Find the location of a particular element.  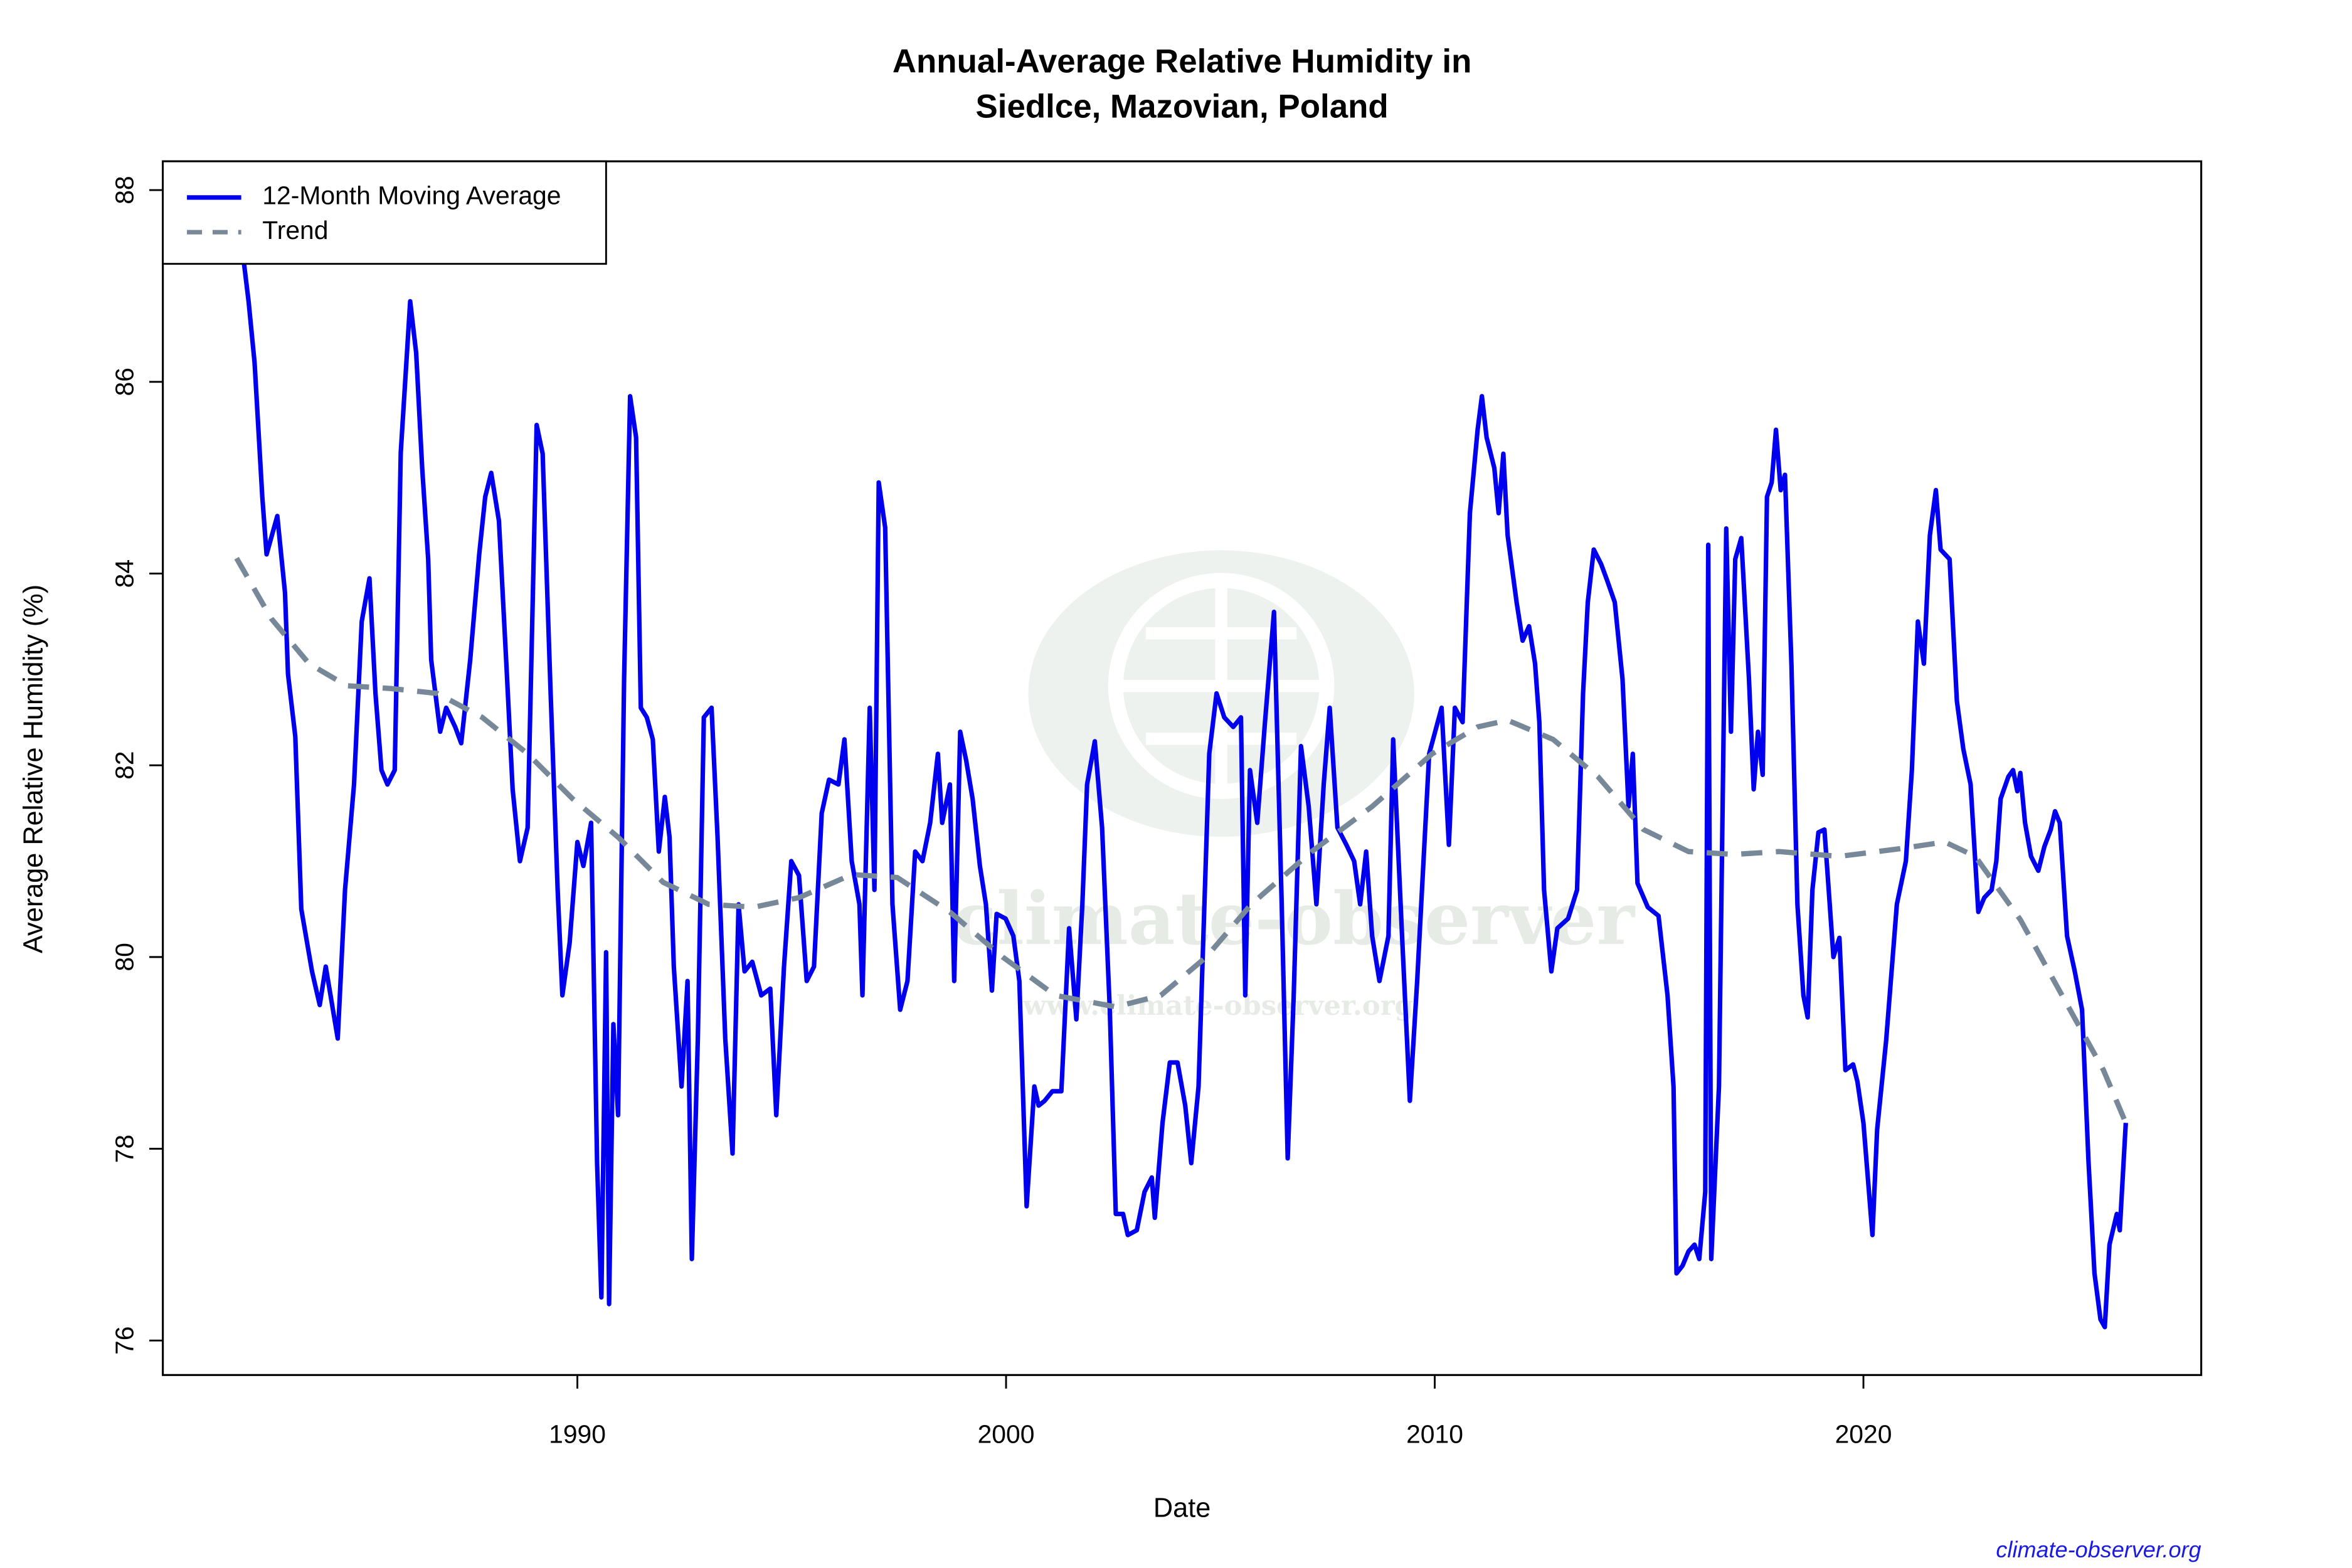

legend: 12-Month Moving Average Trend is located at coordinates (384, 212).